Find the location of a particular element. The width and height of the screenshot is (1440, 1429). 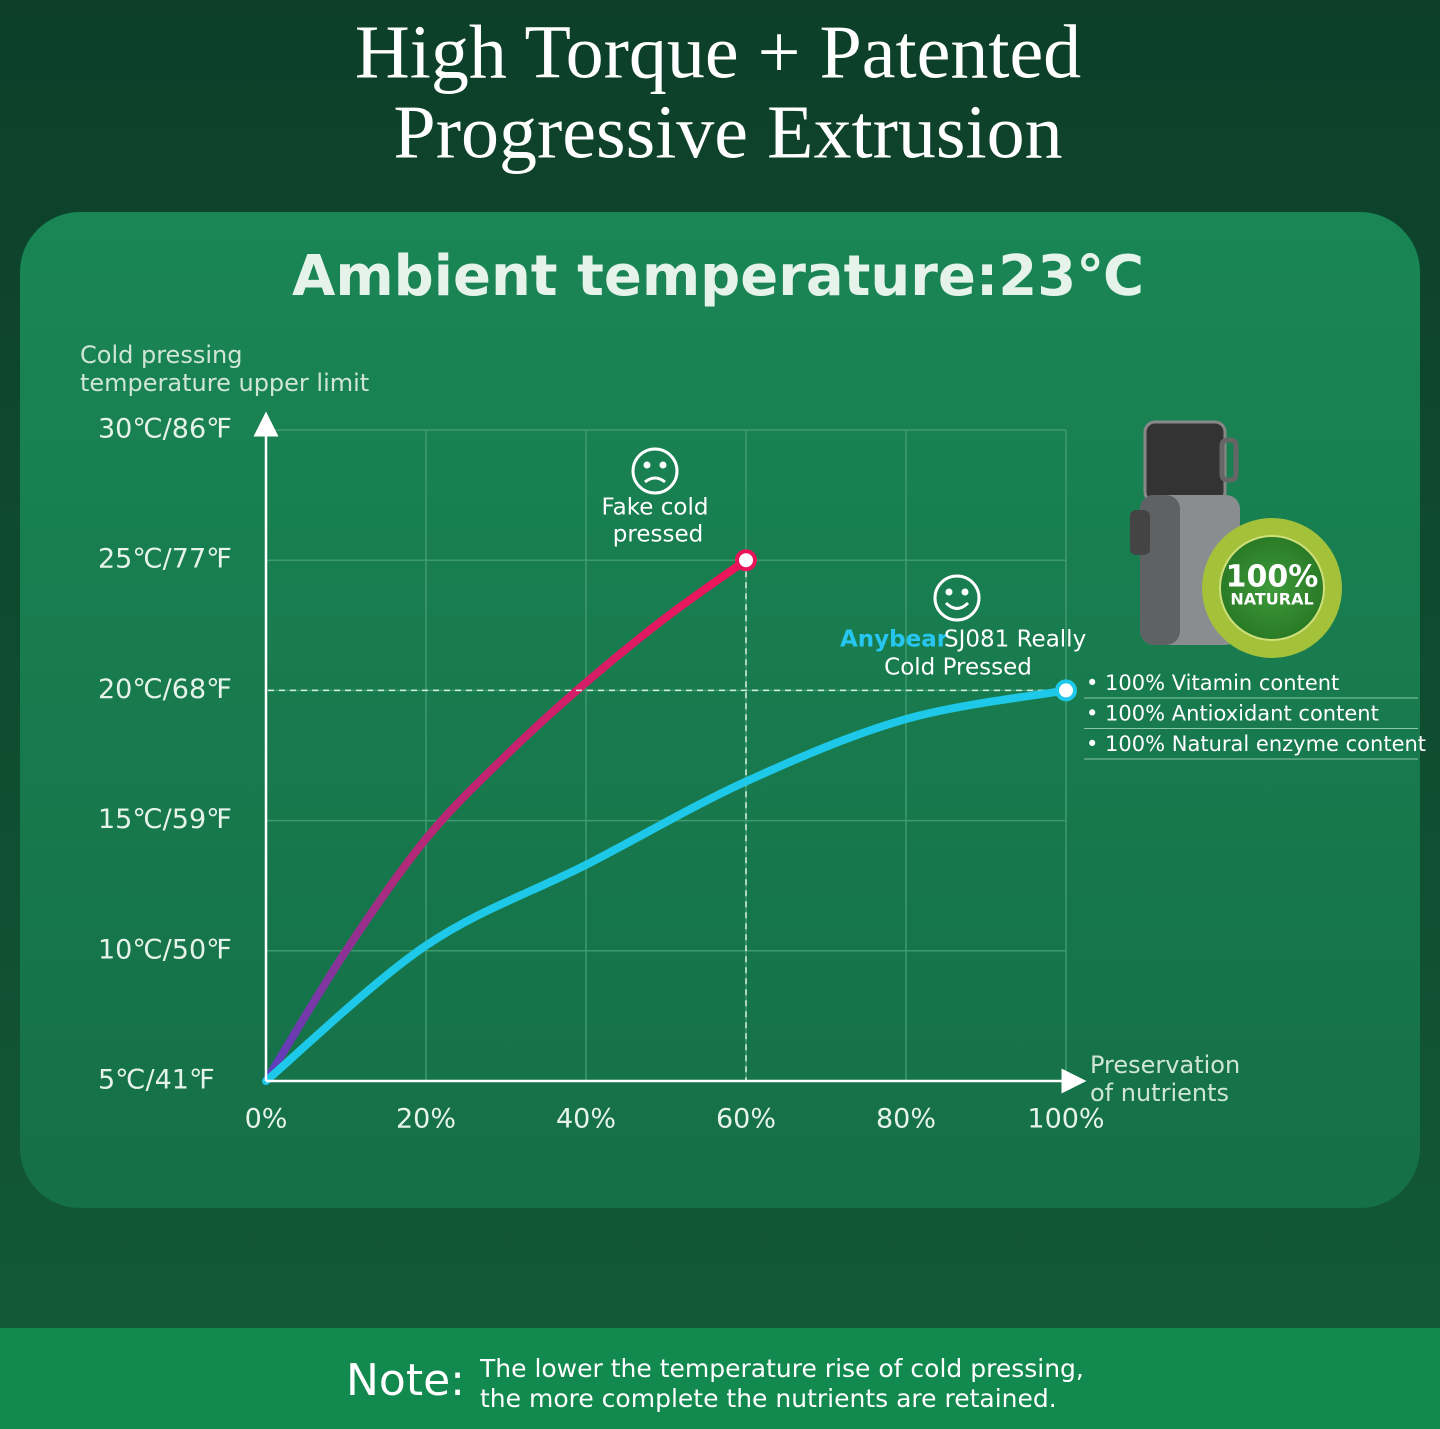

x-axis-label: Preservation is located at coordinates (1165, 1065).